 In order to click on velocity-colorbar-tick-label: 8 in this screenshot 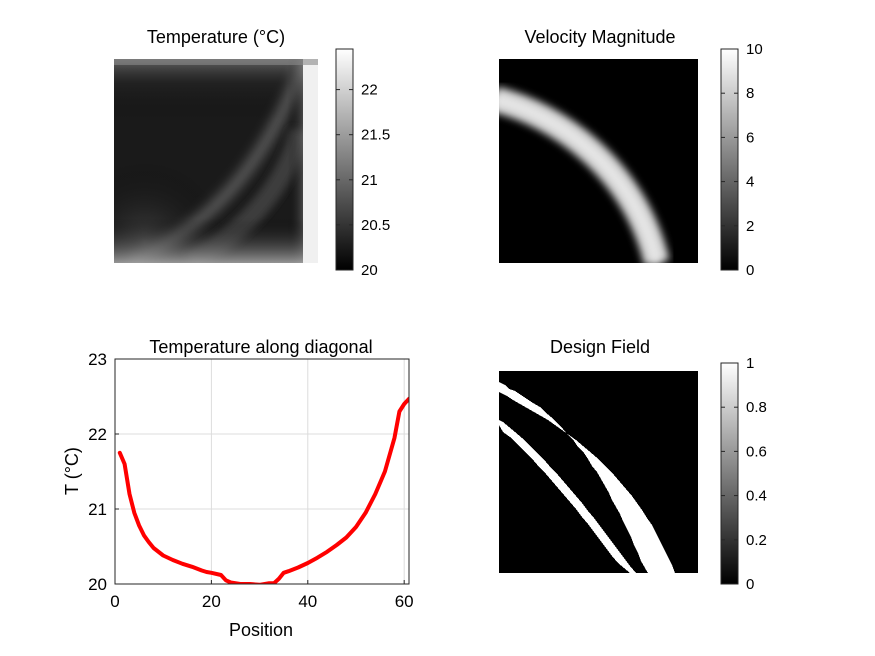, I will do `click(750, 93)`.